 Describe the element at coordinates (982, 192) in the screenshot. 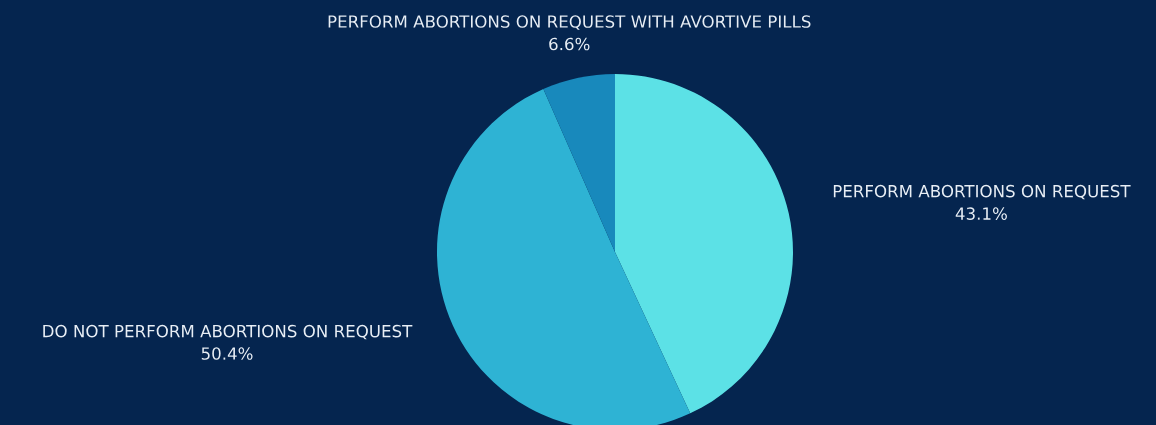

I see `slice-label: PERFORM ABORTIONS ON REQUEST` at that location.